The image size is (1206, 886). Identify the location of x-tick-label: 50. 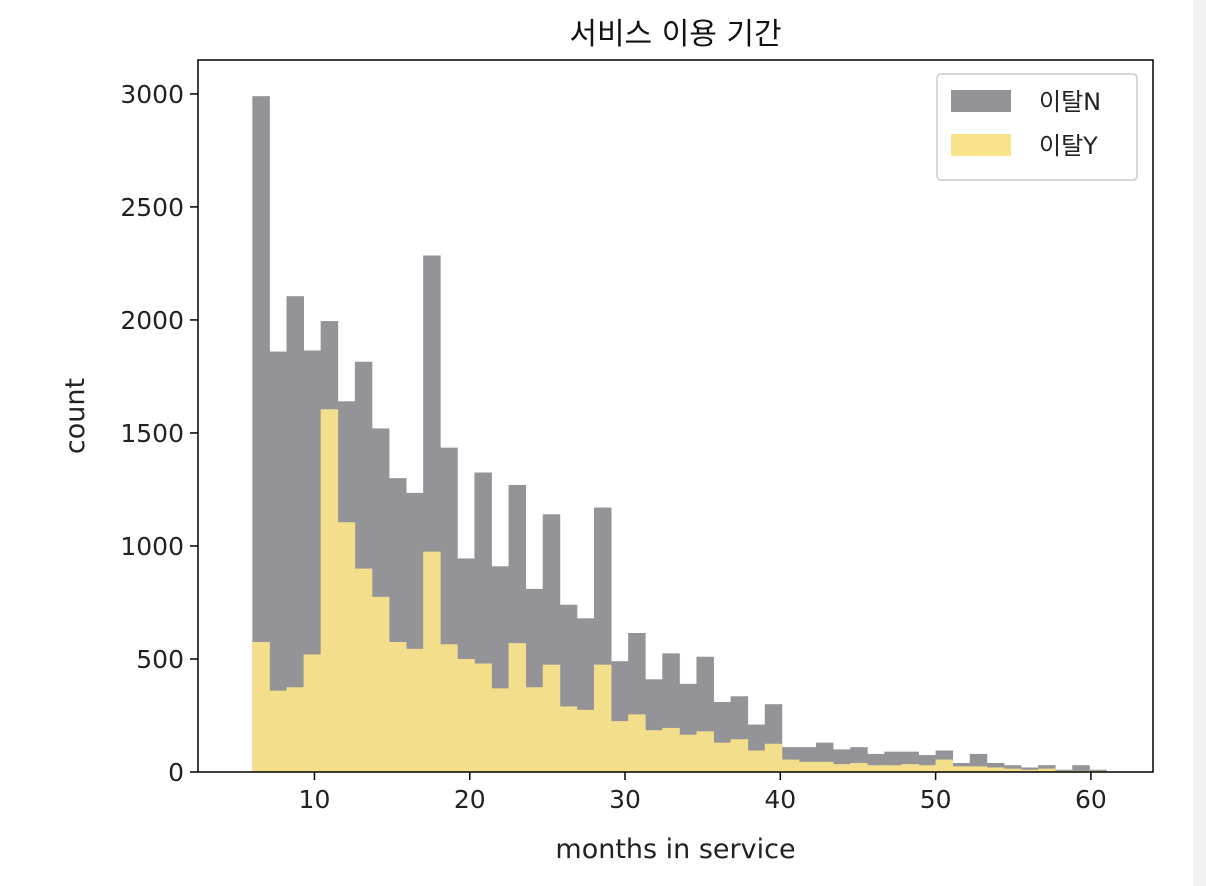
(936, 799).